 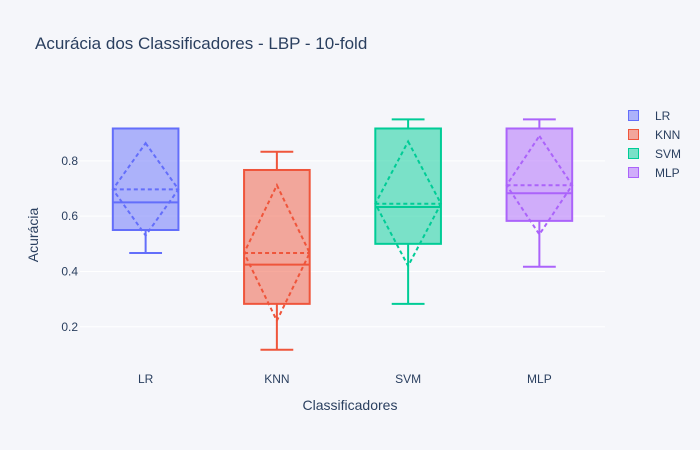 I want to click on legend-item-lr: LR, so click(x=654, y=115).